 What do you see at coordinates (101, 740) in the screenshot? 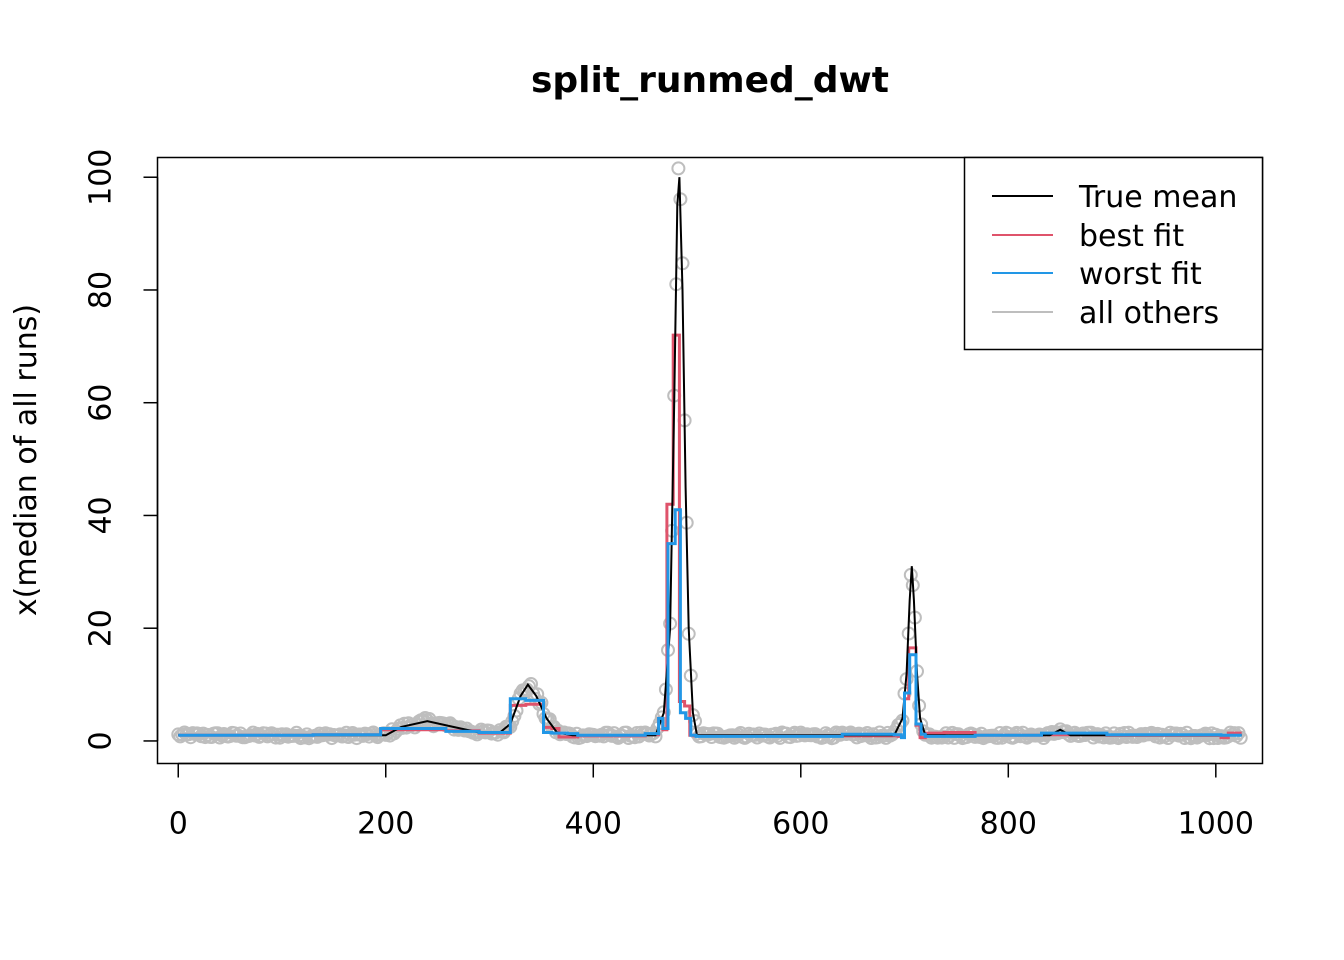
I see `y-tick-label: 0` at bounding box center [101, 740].